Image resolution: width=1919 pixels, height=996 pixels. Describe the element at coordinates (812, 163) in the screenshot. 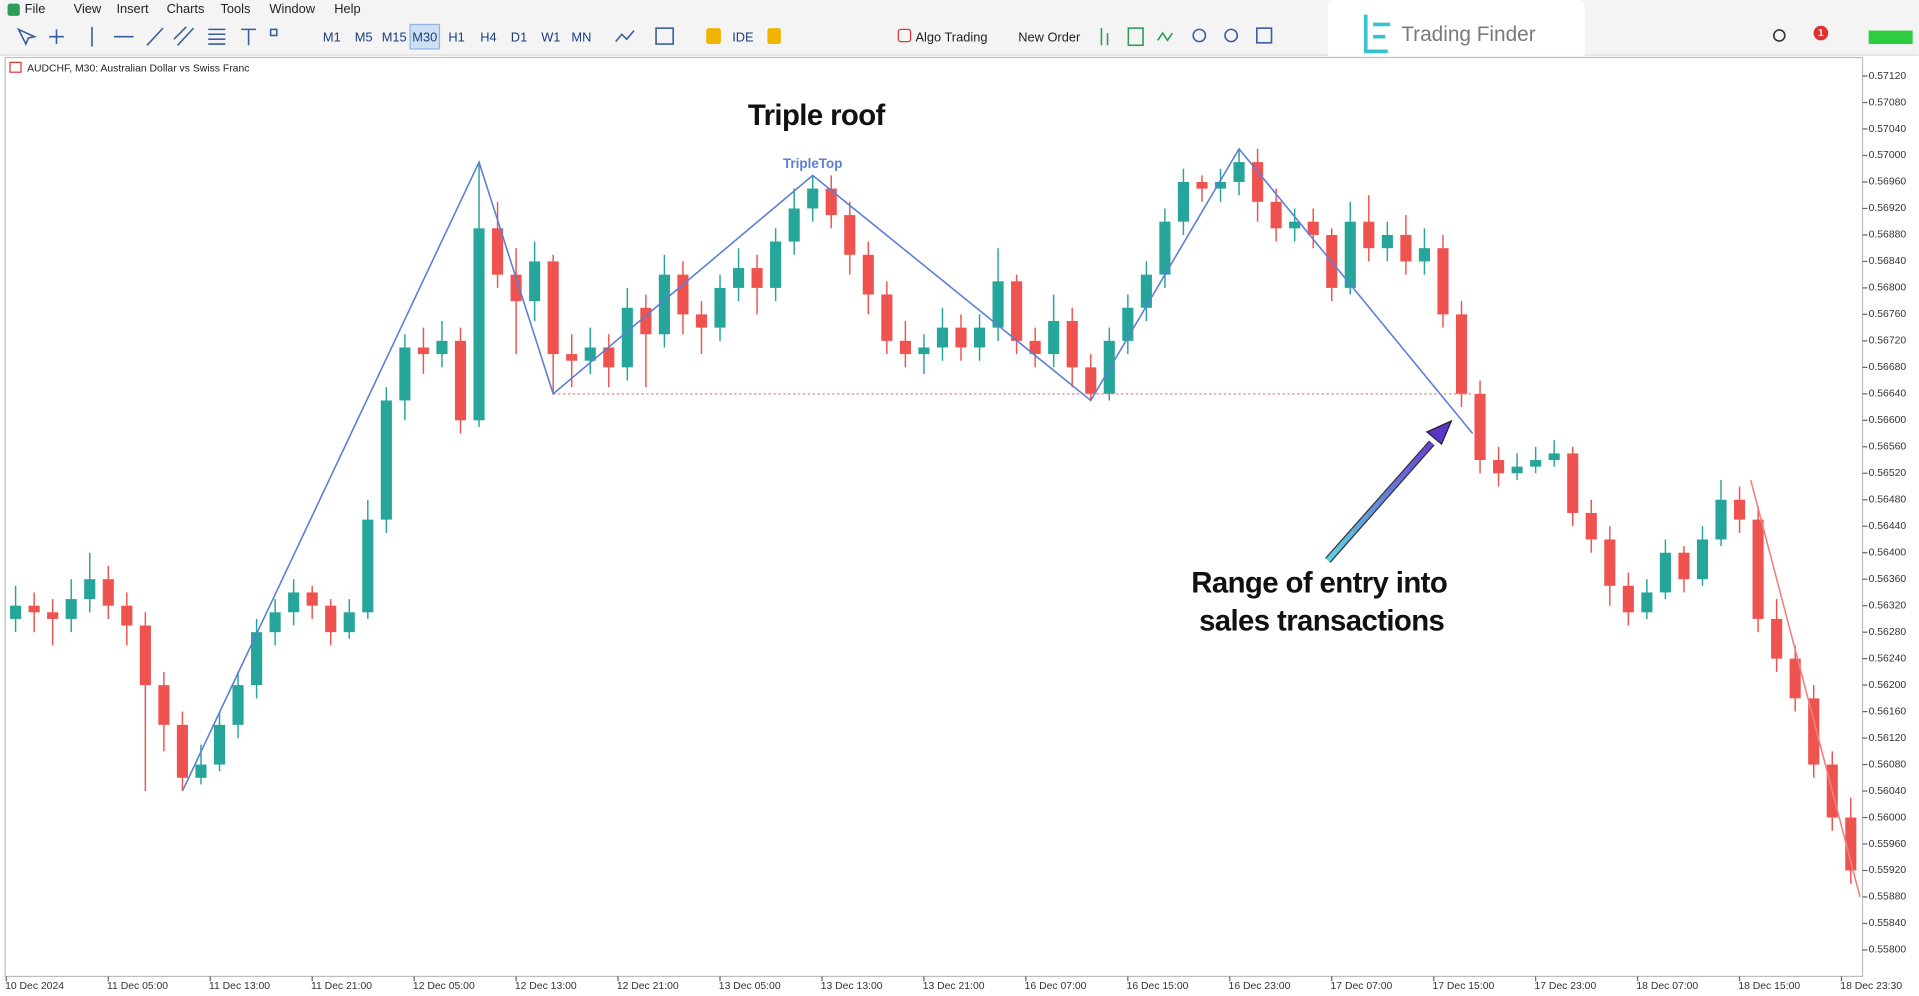

I see `pattern-label: TripleTop` at that location.